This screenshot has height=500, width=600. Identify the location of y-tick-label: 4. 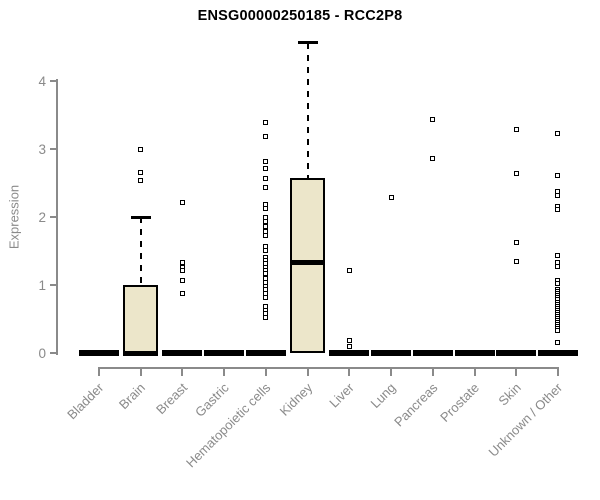
(42, 81).